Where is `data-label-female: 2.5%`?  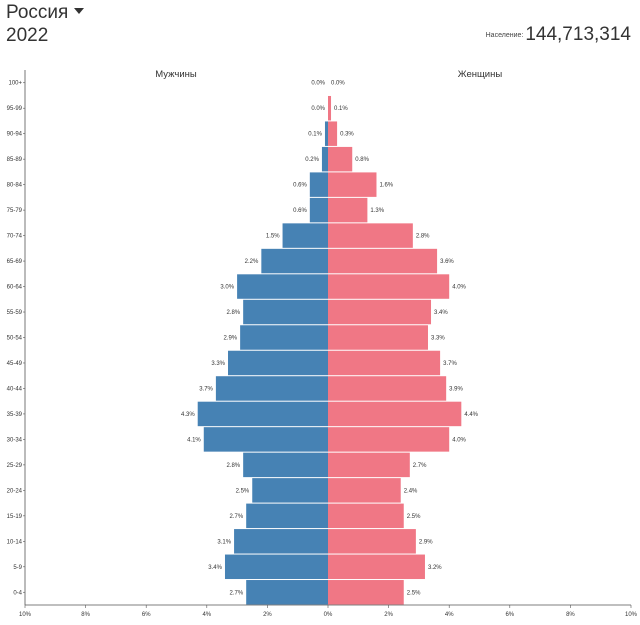 data-label-female: 2.5% is located at coordinates (414, 593).